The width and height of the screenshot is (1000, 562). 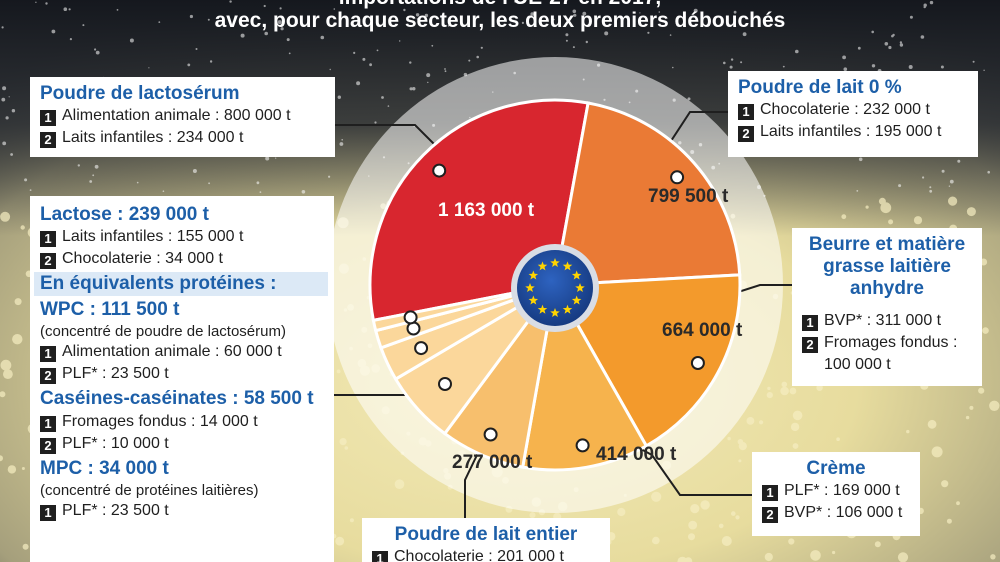 What do you see at coordinates (492, 462) in the screenshot?
I see `value-label-laitentier: 277 000 t` at bounding box center [492, 462].